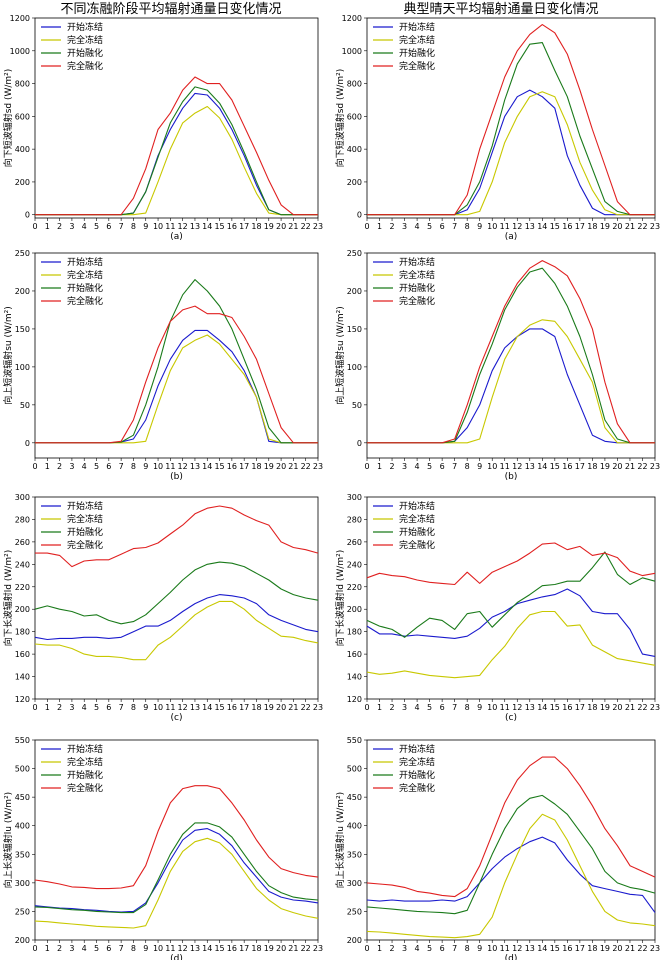 This screenshot has width=665, height=960. What do you see at coordinates (617, 226) in the screenshot?
I see `x-tick-label: 20` at bounding box center [617, 226].